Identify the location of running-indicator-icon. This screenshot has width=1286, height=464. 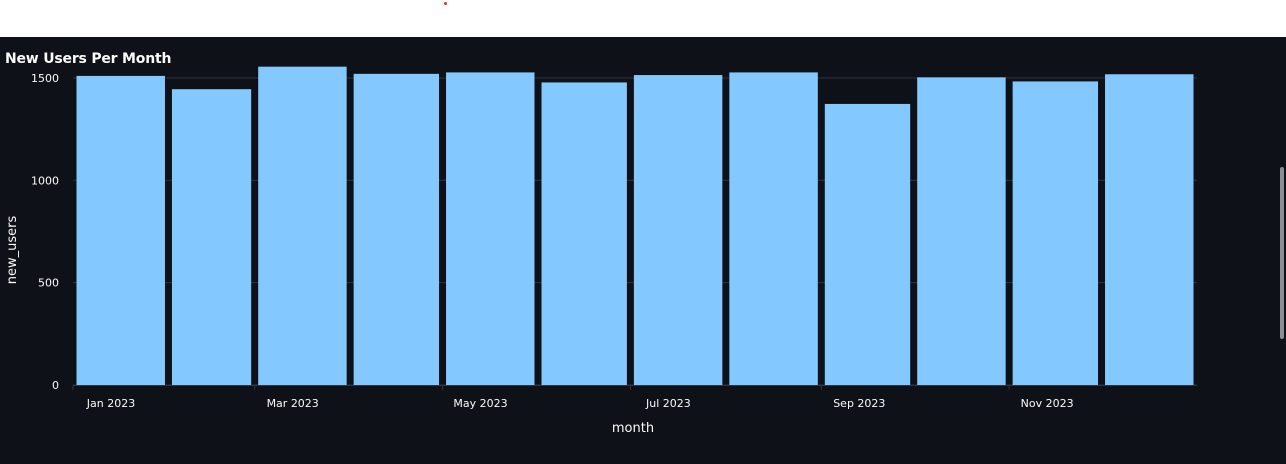
(445, 3).